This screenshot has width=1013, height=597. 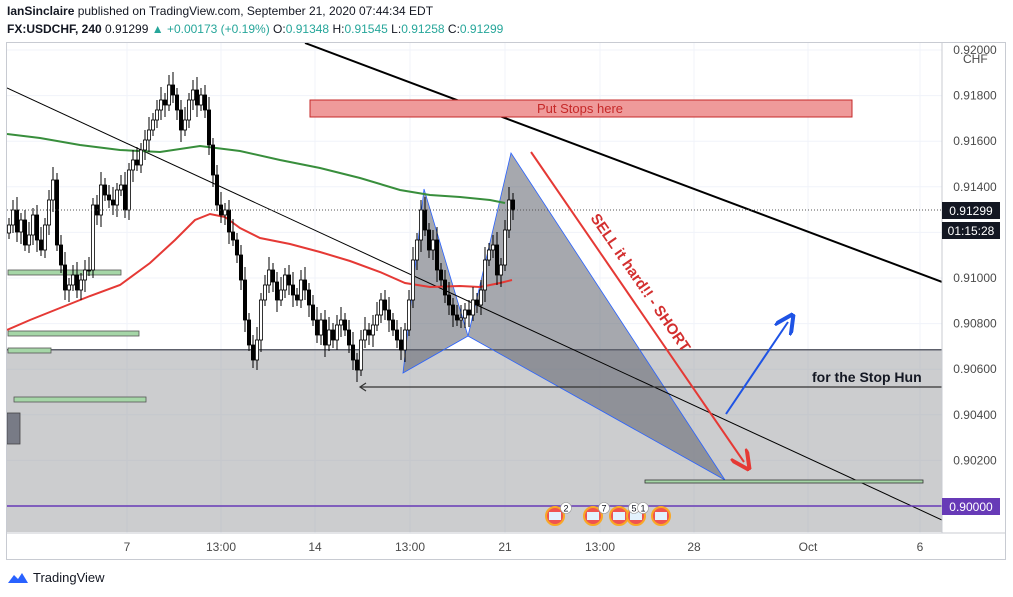 I want to click on countdown-text: 01:15:28, so click(x=971, y=231).